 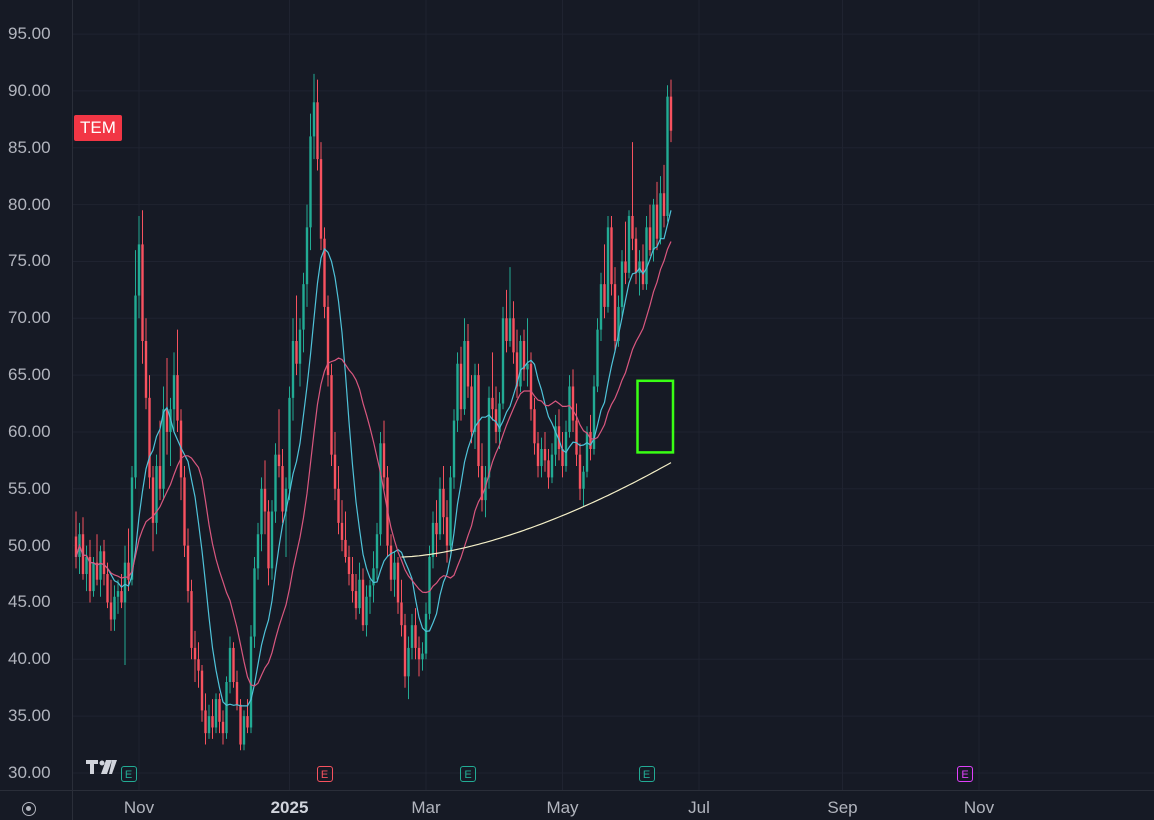 What do you see at coordinates (72, 410) in the screenshot?
I see `price-axis-divider` at bounding box center [72, 410].